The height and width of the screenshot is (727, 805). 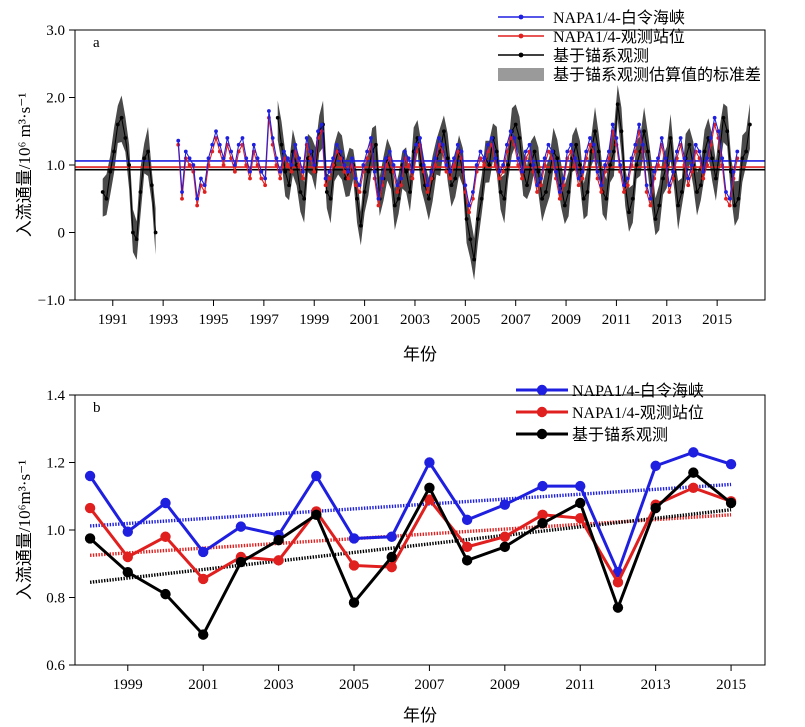 I want to click on legend-swatch-band, so click(x=521, y=74).